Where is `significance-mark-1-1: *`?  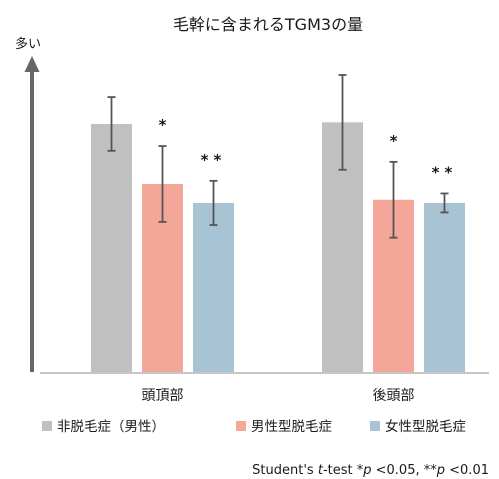 significance-mark-1-1: * is located at coordinates (394, 141).